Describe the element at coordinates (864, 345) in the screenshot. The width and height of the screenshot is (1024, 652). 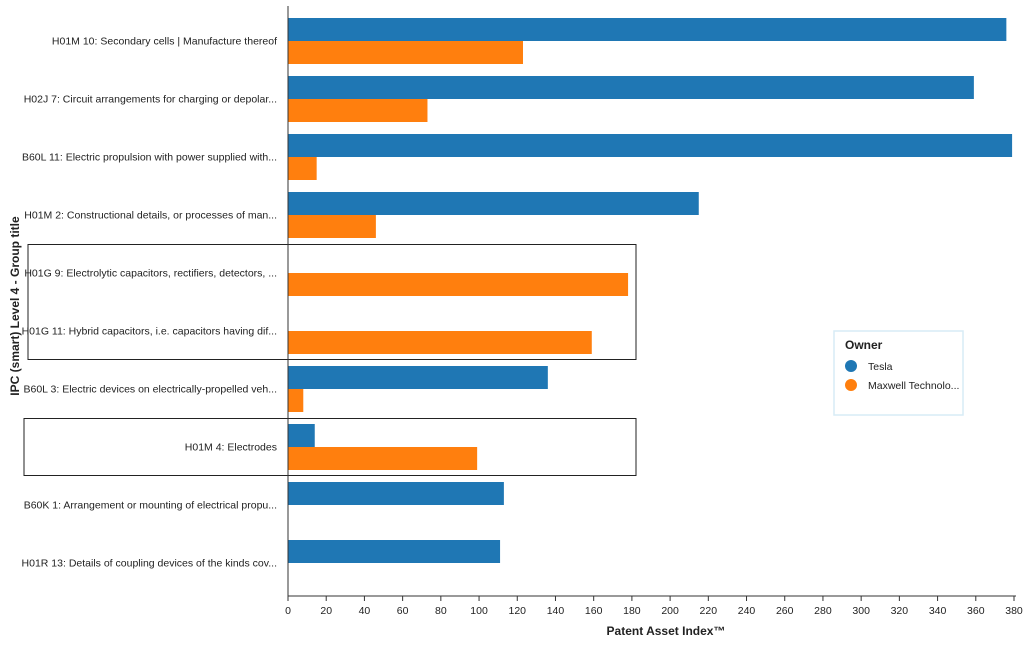
I see `legend-title: Owner` at that location.